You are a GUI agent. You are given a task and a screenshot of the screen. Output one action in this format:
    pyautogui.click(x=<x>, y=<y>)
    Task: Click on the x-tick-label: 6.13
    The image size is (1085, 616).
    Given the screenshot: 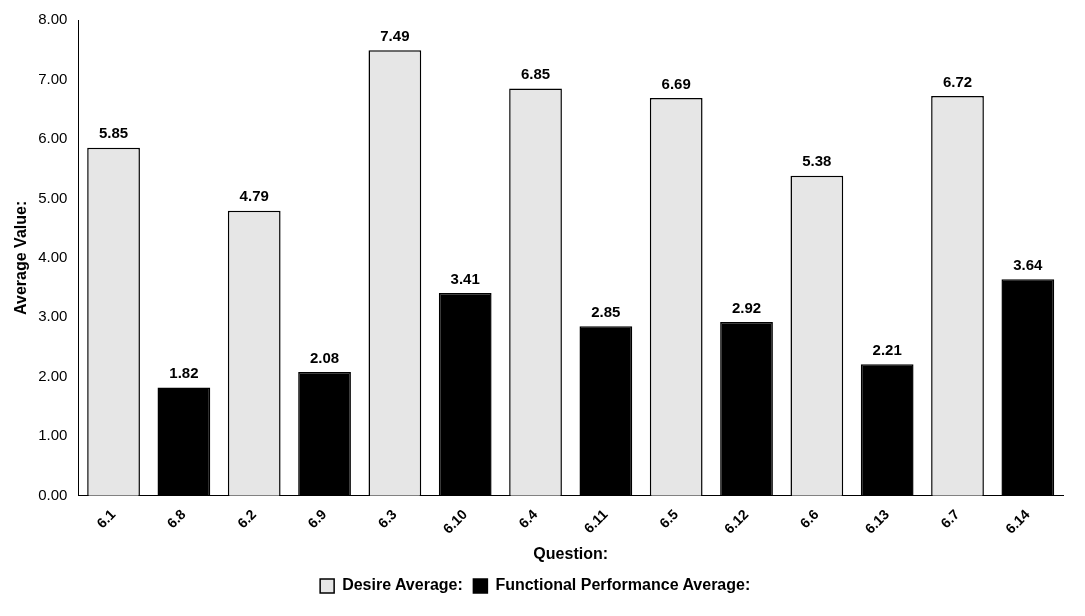 What is the action you would take?
    pyautogui.click(x=877, y=521)
    